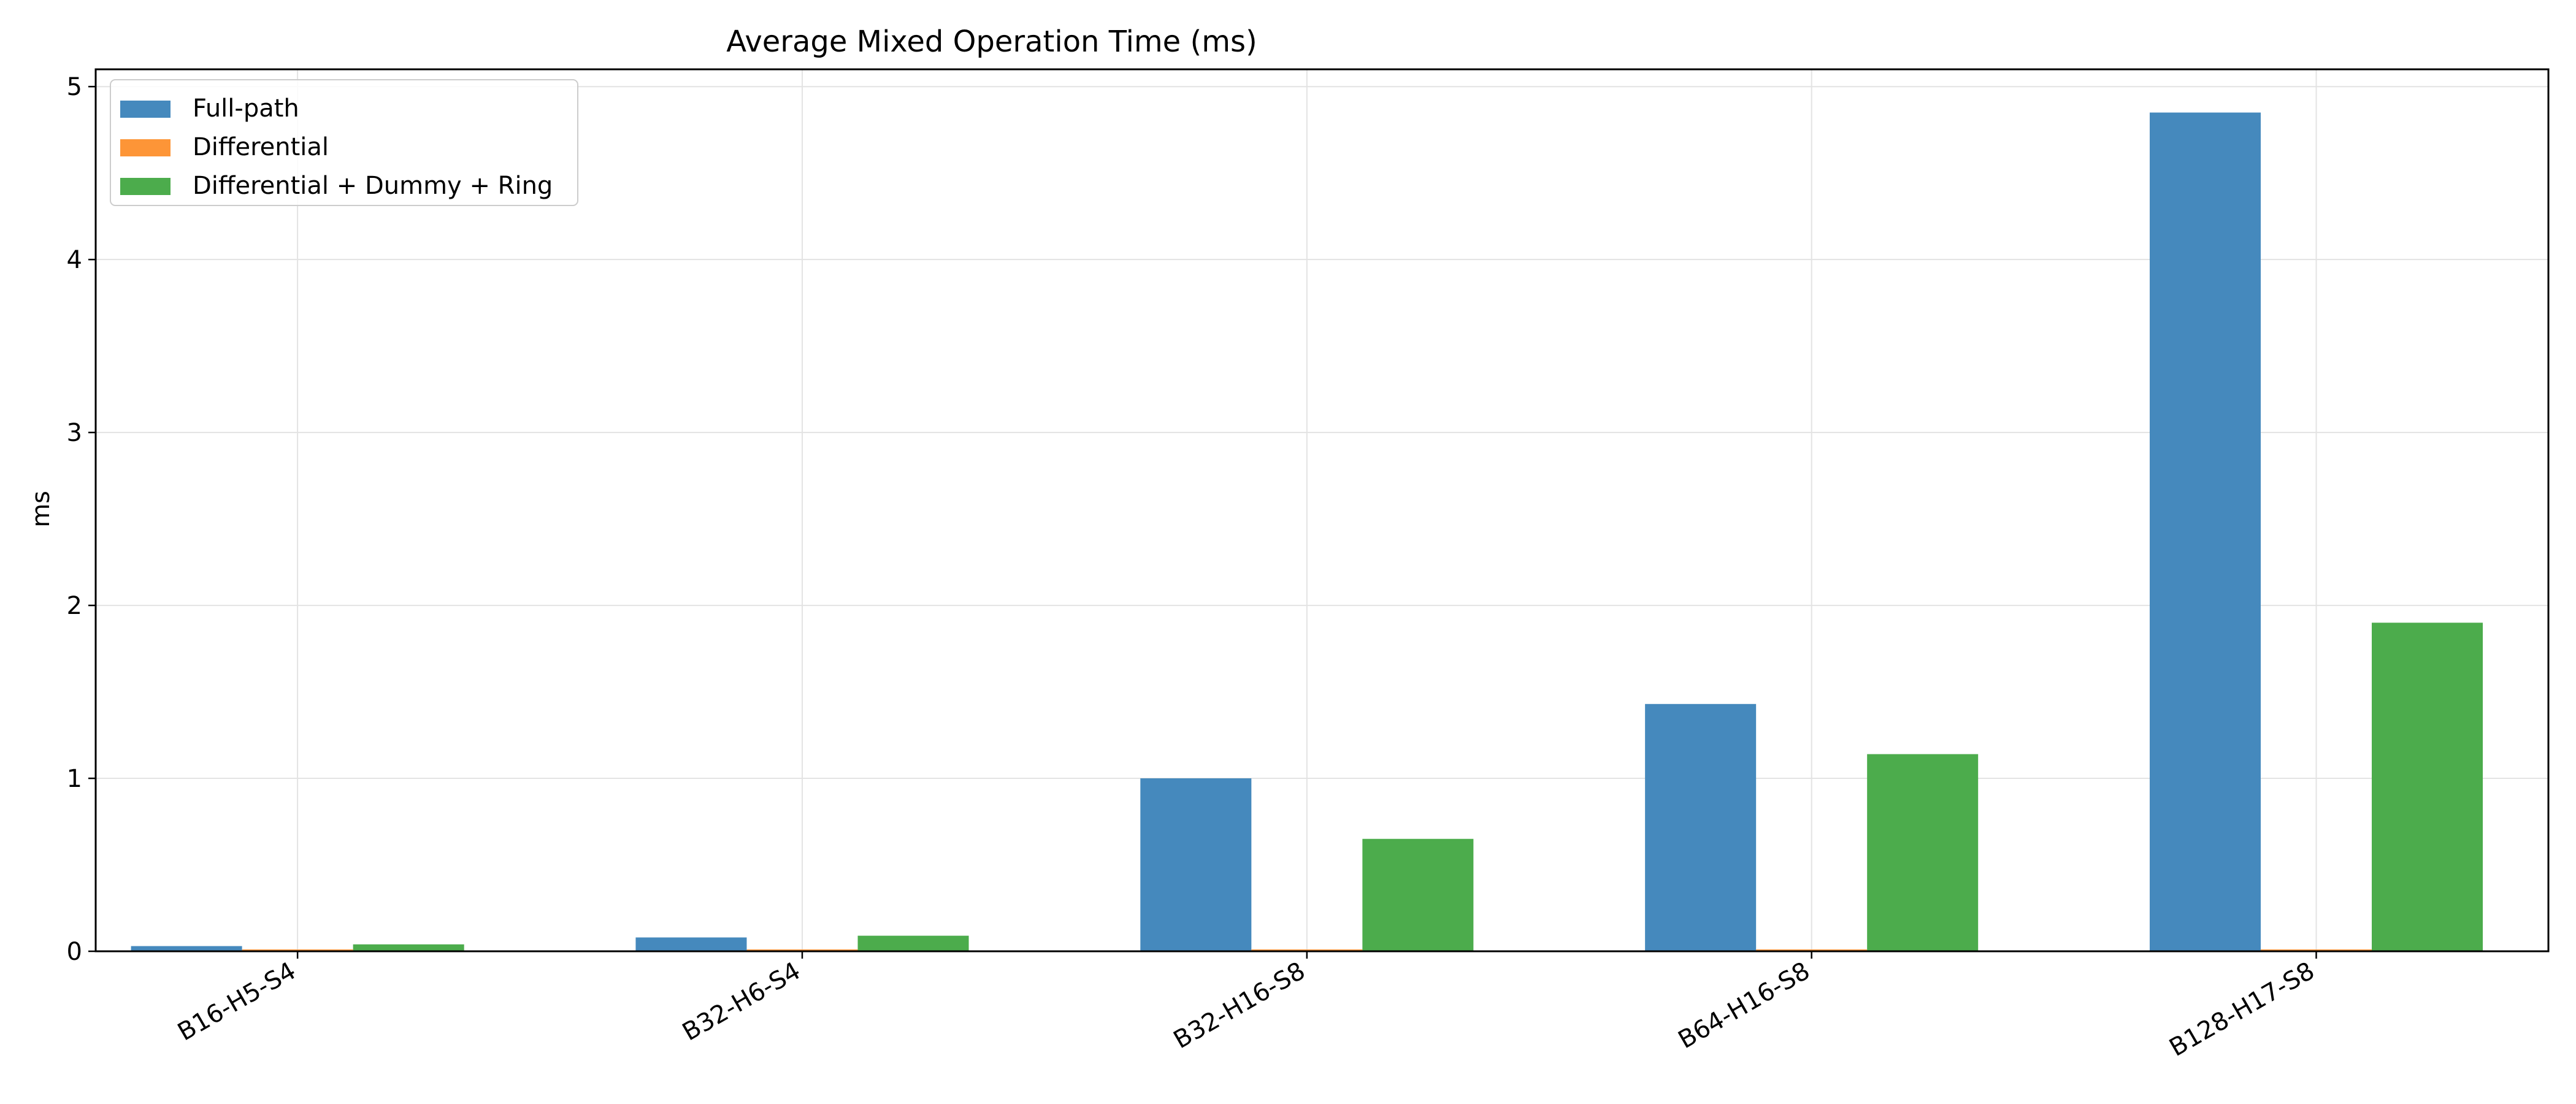 Image resolution: width=2576 pixels, height=1104 pixels. I want to click on y-tick-label: 3, so click(74, 433).